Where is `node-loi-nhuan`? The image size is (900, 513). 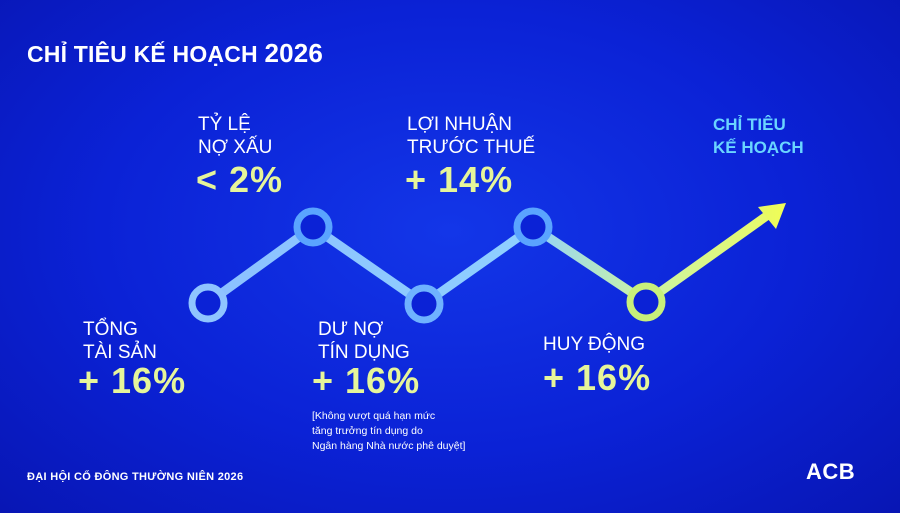 node-loi-nhuan is located at coordinates (533, 227).